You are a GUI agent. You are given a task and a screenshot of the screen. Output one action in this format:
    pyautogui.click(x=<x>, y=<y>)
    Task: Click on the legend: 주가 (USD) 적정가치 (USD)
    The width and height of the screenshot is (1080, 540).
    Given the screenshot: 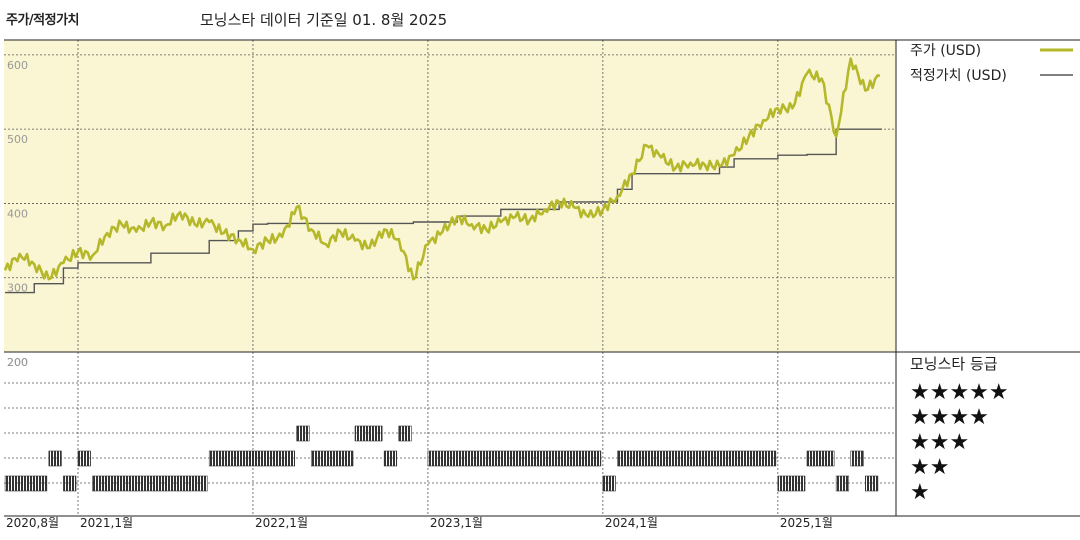 What is the action you would take?
    pyautogui.click(x=991, y=63)
    